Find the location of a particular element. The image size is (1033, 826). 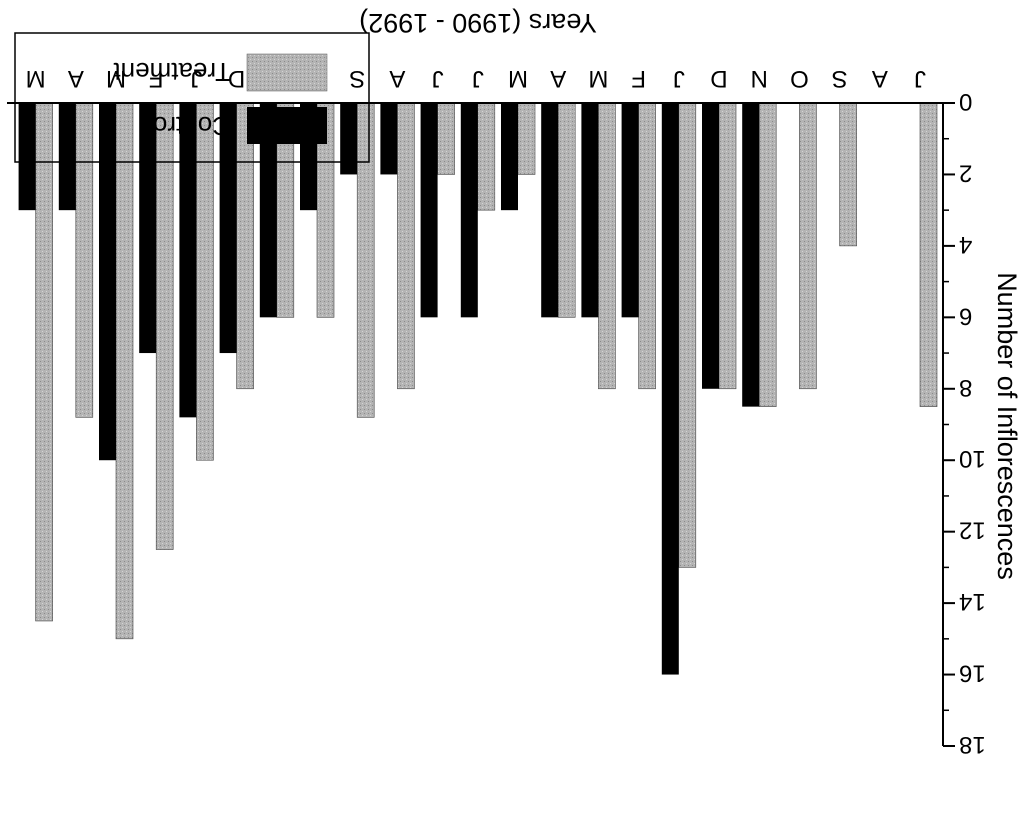

y-tick-label: 6 is located at coordinates (965, 315).